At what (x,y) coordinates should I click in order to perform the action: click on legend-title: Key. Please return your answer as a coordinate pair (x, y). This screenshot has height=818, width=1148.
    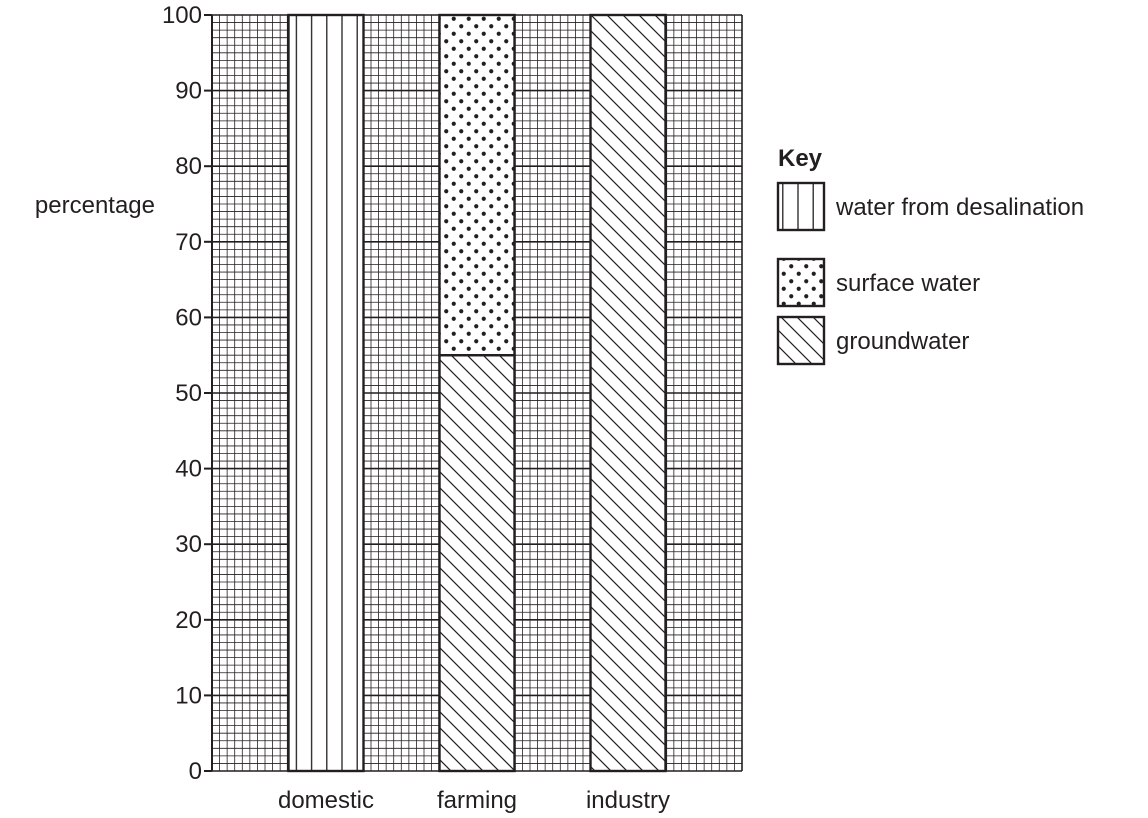
    Looking at the image, I should click on (800, 158).